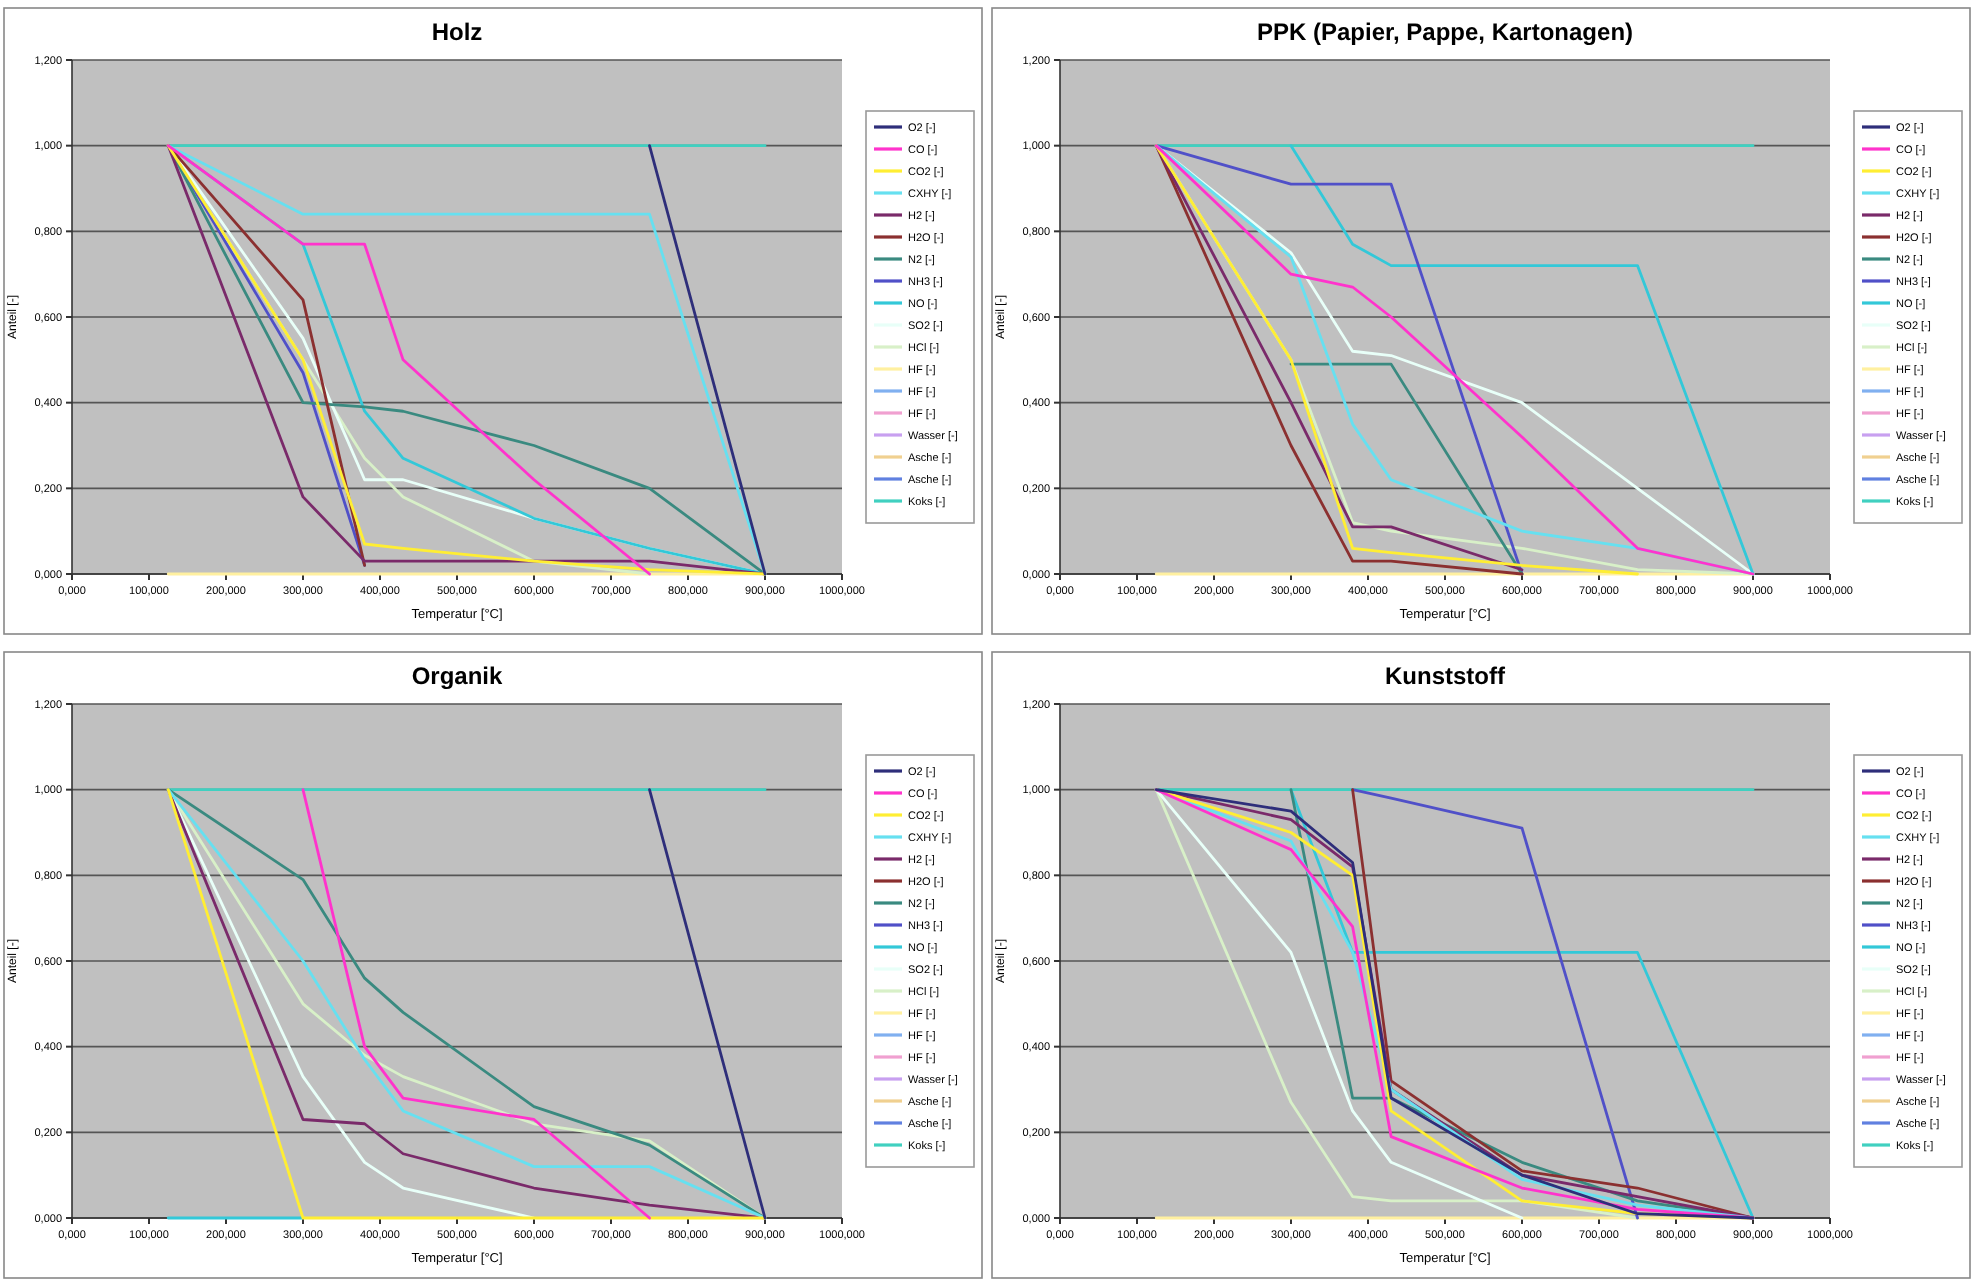 Image resolution: width=1974 pixels, height=1284 pixels. I want to click on chart-title: Organik, so click(457, 676).